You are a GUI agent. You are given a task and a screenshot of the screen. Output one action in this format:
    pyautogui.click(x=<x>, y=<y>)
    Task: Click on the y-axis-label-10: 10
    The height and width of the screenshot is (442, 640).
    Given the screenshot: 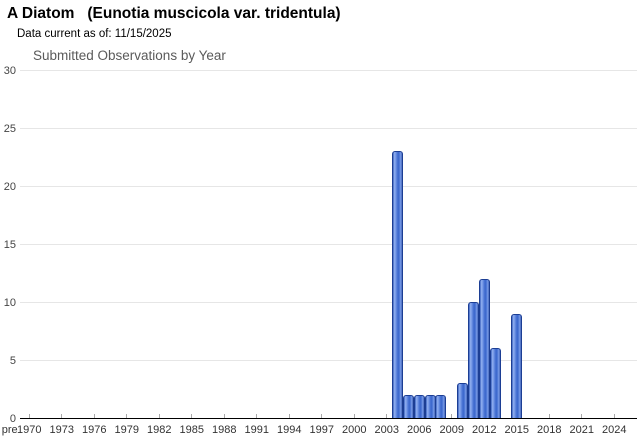 What is the action you would take?
    pyautogui.click(x=9, y=302)
    